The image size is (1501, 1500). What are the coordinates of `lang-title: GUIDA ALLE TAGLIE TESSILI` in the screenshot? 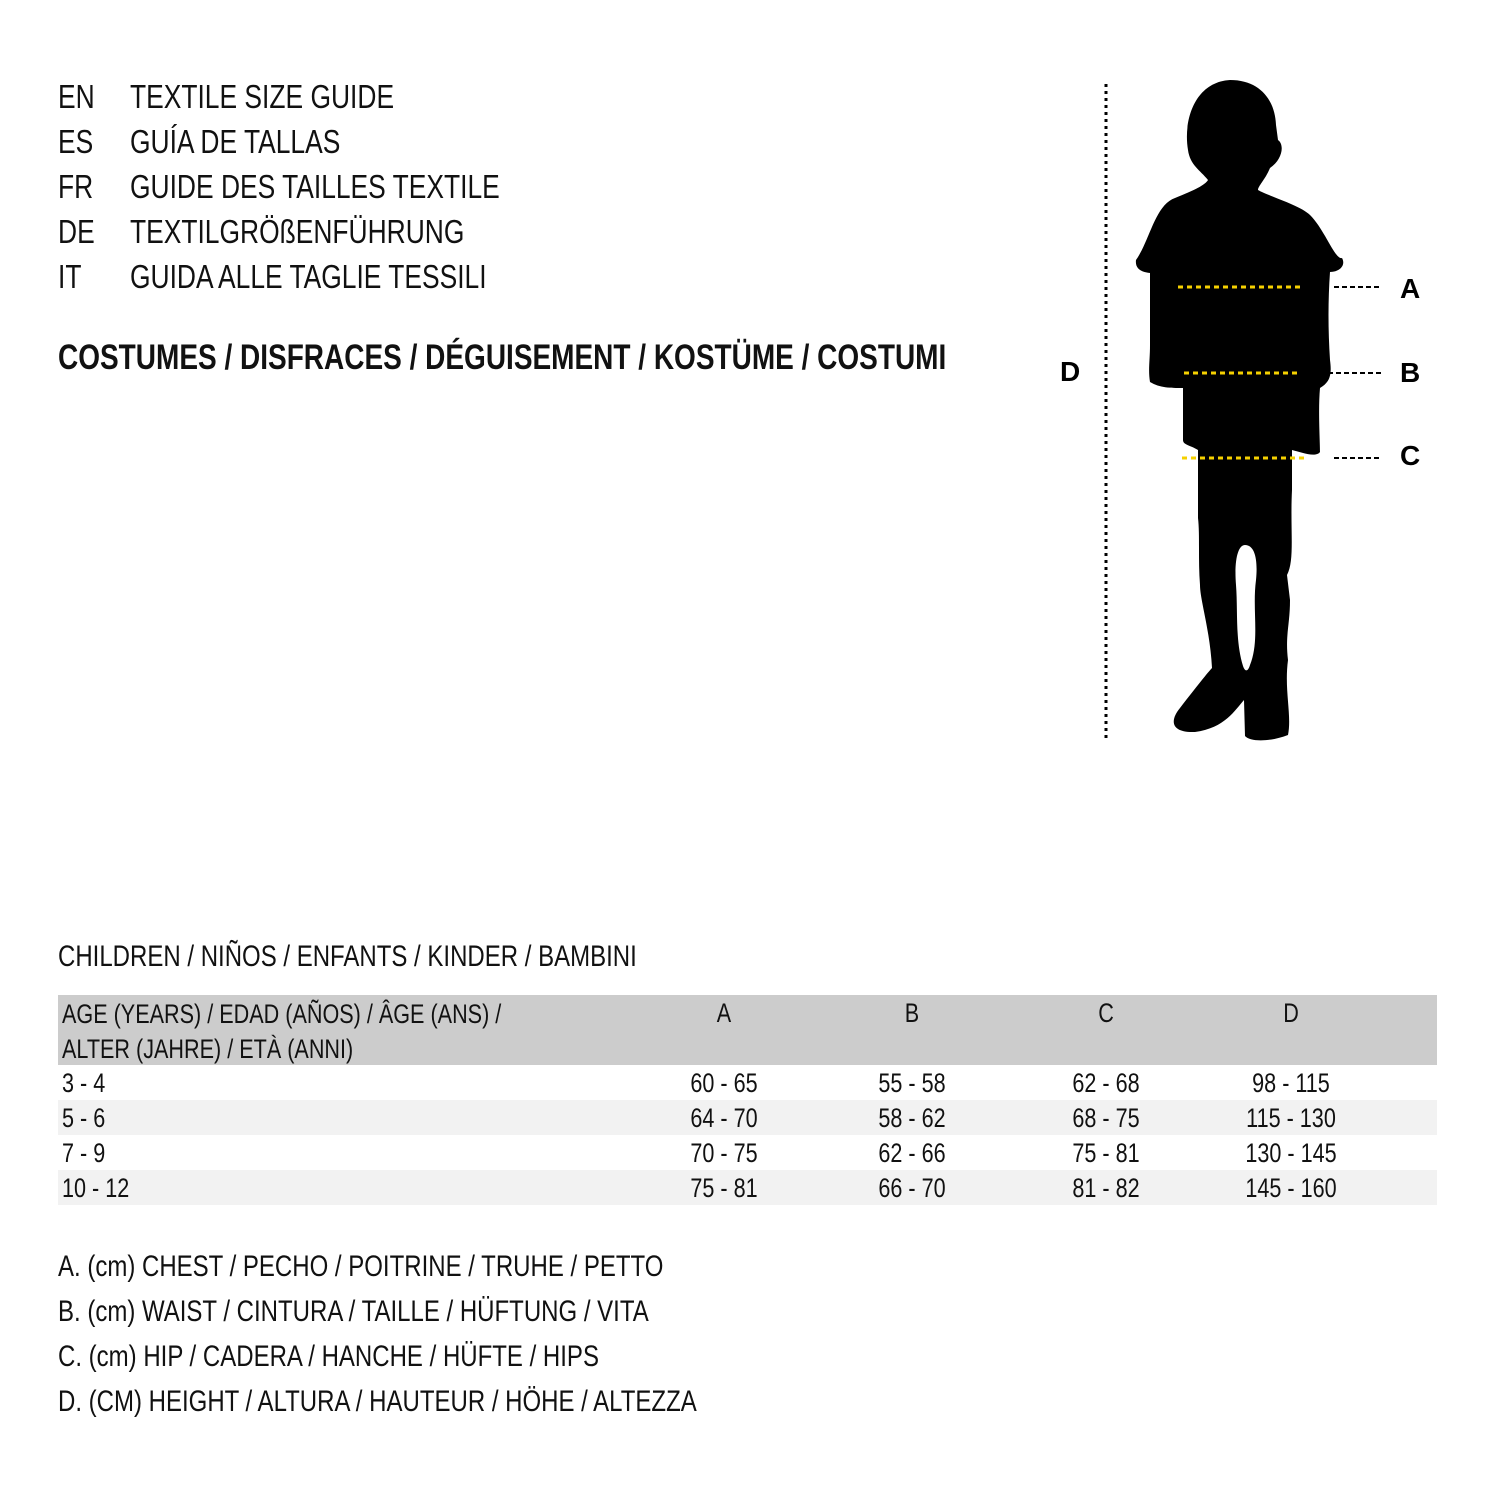 It's located at (308, 276).